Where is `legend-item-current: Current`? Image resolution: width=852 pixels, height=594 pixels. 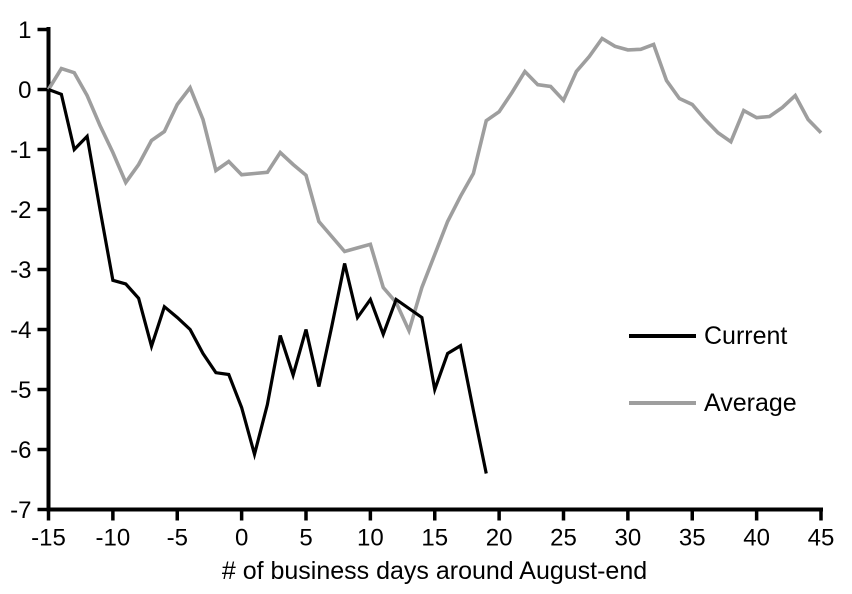 legend-item-current: Current is located at coordinates (729, 335).